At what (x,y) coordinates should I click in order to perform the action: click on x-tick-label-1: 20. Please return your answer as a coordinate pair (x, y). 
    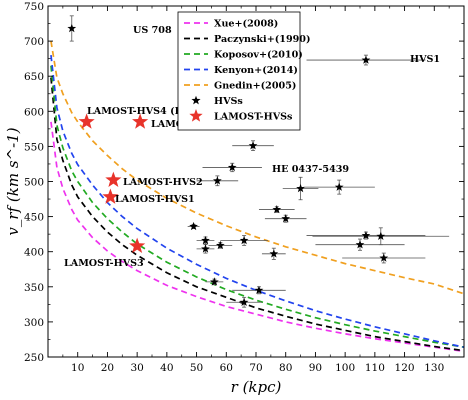
    Looking at the image, I should click on (107, 368).